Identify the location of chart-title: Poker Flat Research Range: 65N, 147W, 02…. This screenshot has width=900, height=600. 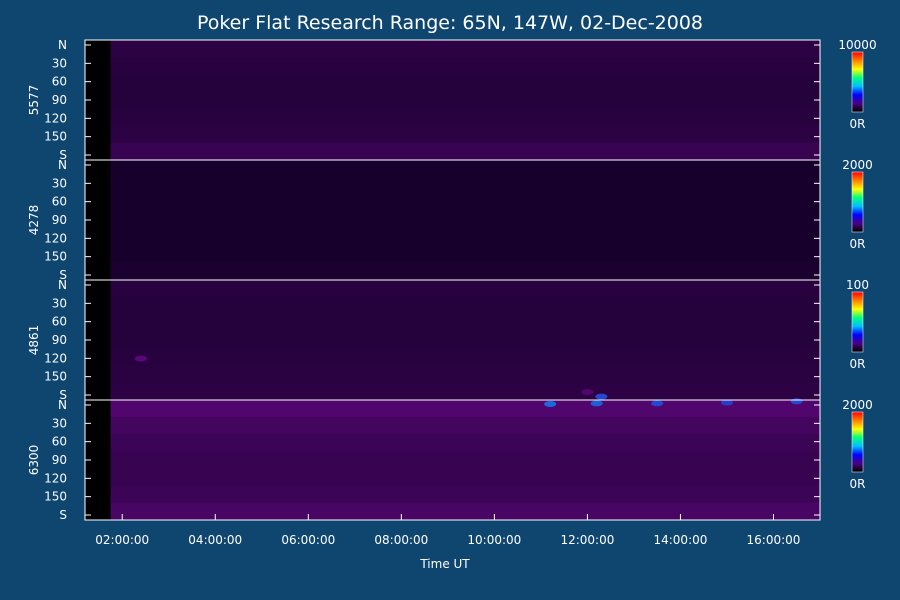
(450, 23).